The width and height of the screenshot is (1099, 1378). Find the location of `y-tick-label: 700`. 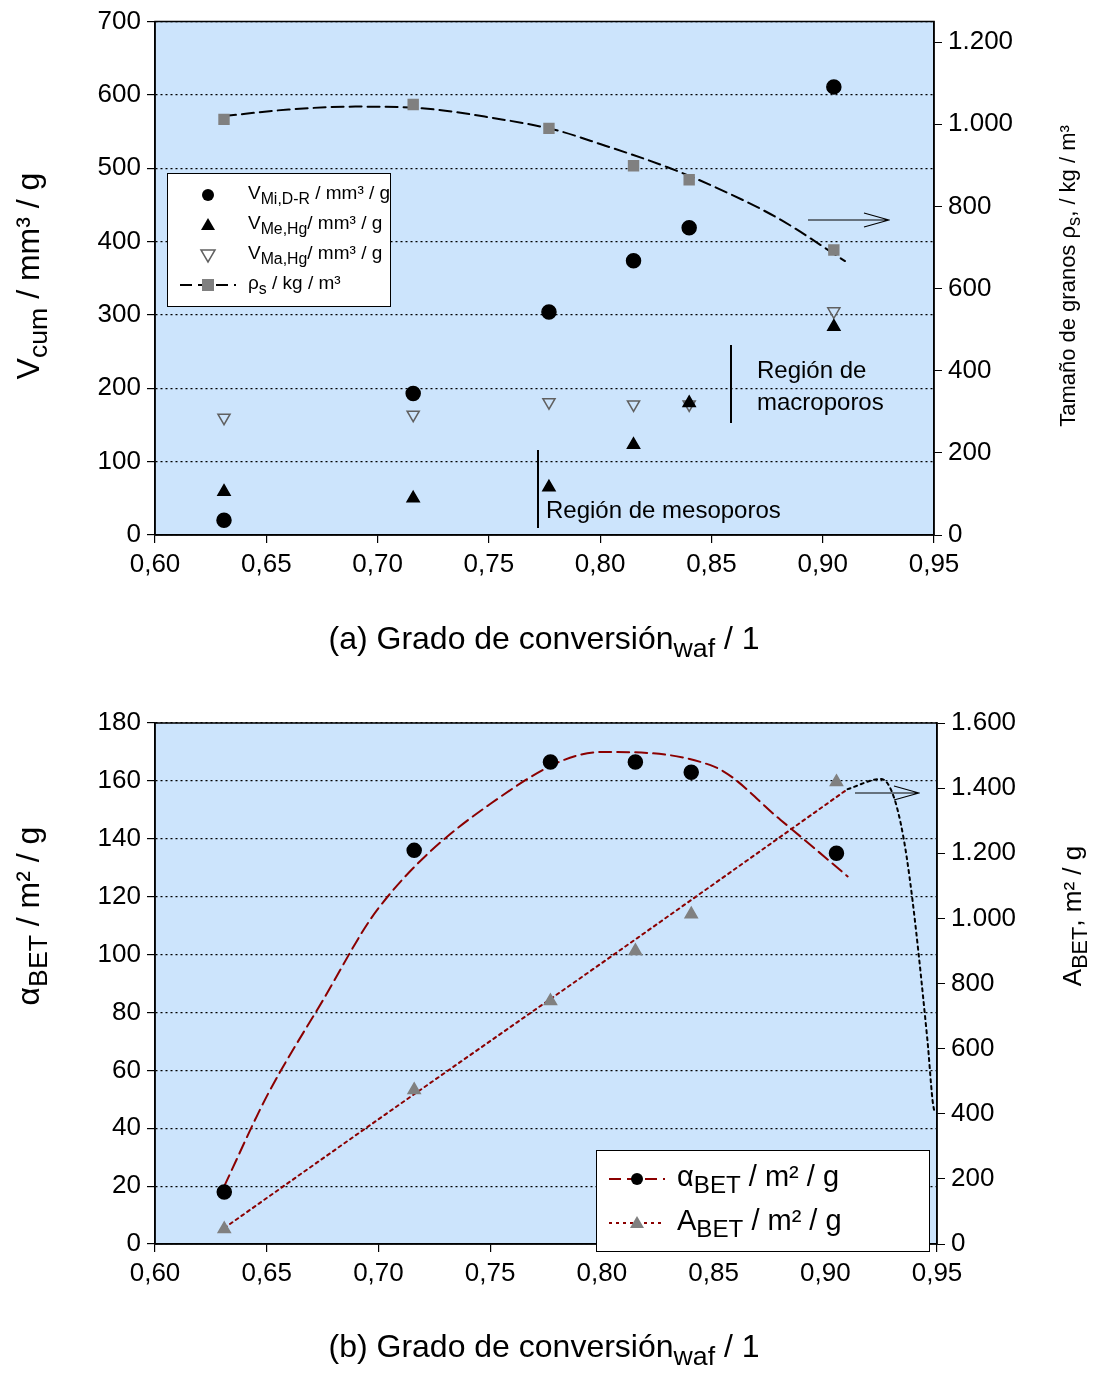

y-tick-label: 700 is located at coordinates (119, 19).